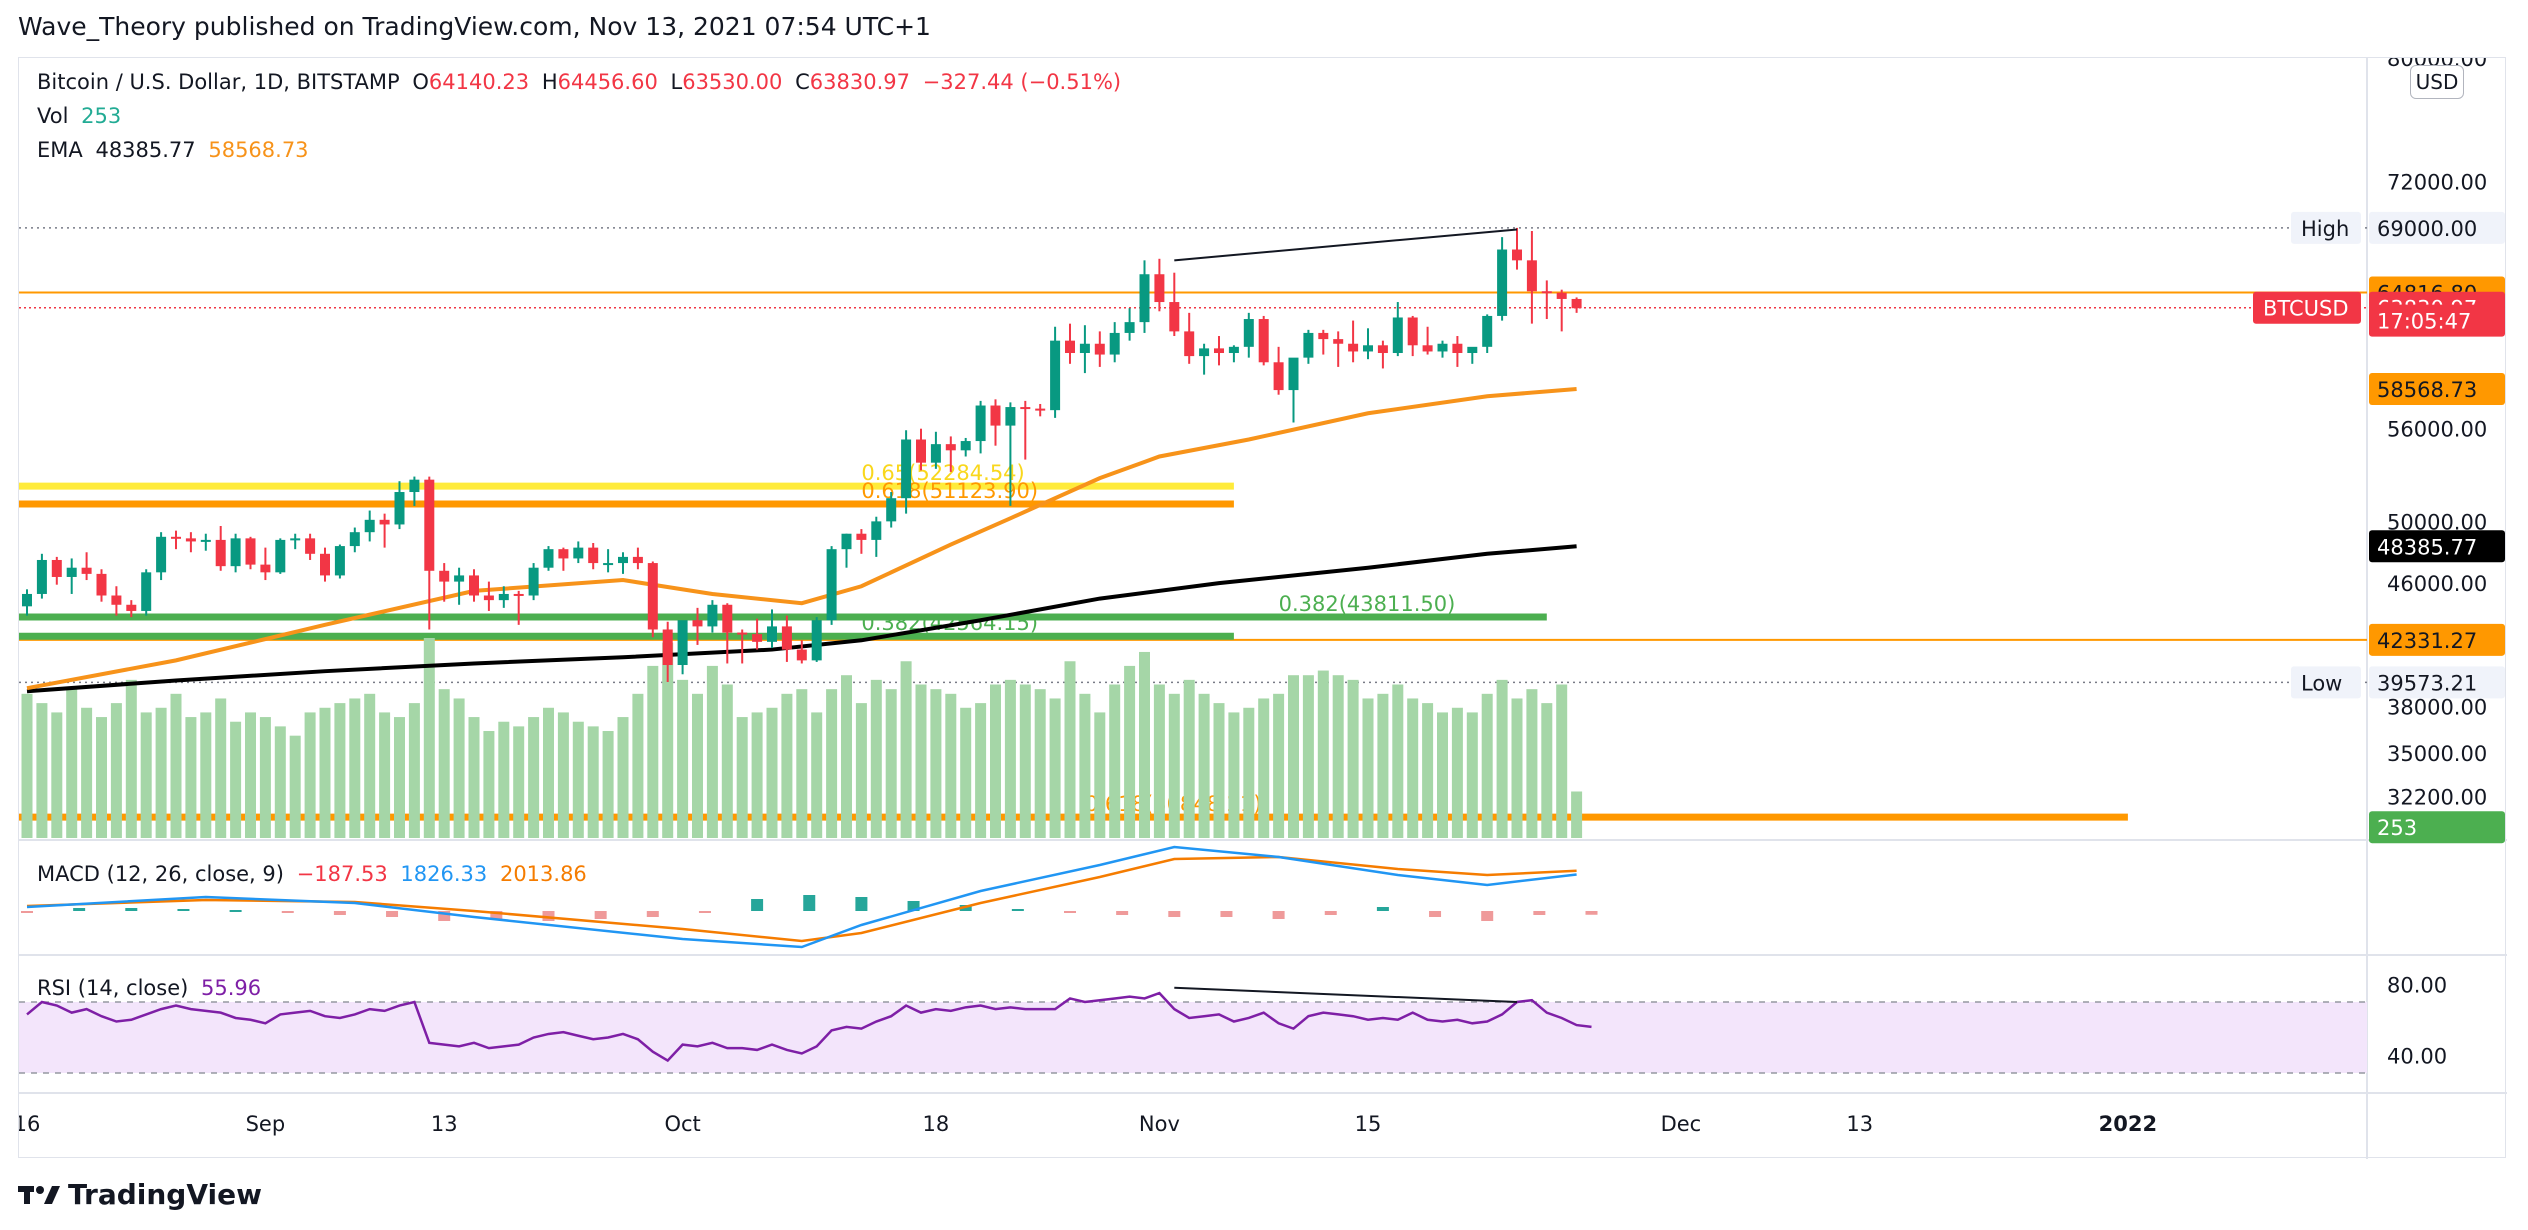  I want to click on price-tag-label: 58568.73, so click(2427, 390).